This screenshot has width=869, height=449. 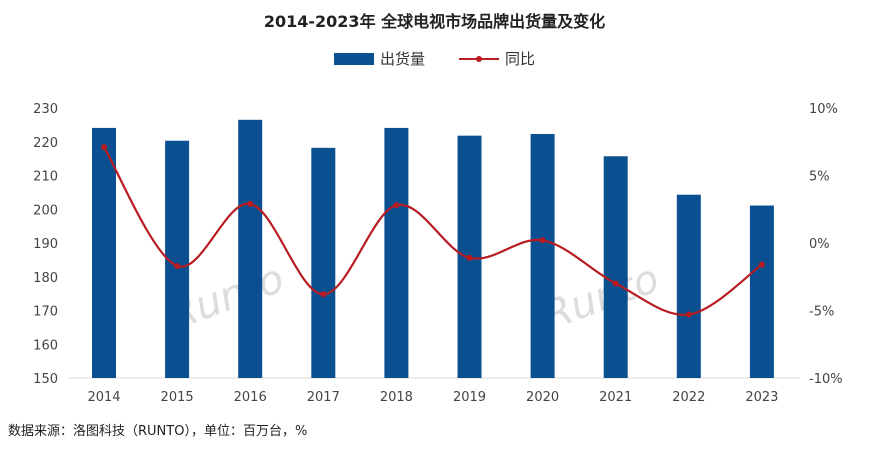 I want to click on left-axis-tick: 160, so click(x=45, y=345).